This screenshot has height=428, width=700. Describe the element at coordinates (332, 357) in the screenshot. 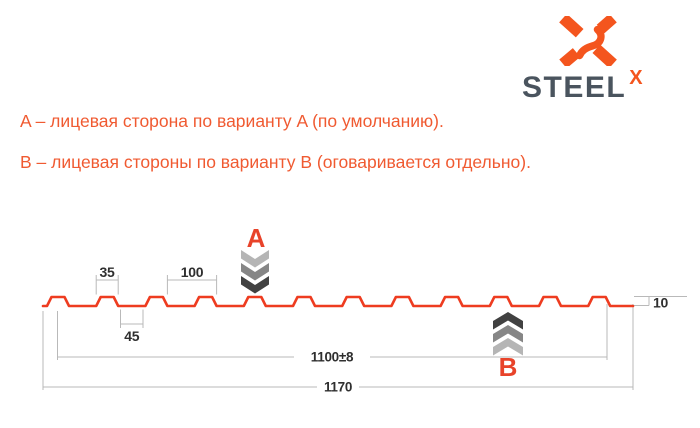

I see `dim-working-width-label: 1100±8` at that location.